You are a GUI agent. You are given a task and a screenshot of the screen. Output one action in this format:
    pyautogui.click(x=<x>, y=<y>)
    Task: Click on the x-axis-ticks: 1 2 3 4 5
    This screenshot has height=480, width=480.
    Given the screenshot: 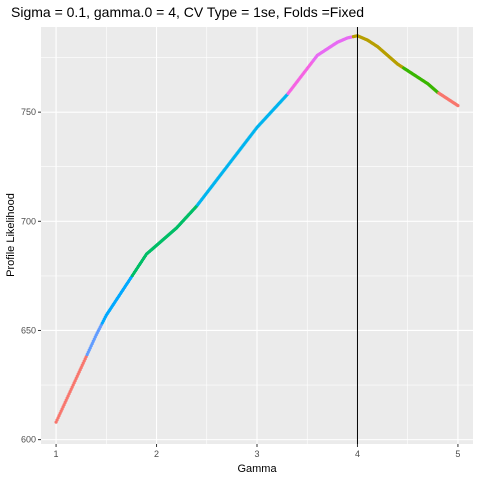 What is the action you would take?
    pyautogui.click(x=257, y=451)
    